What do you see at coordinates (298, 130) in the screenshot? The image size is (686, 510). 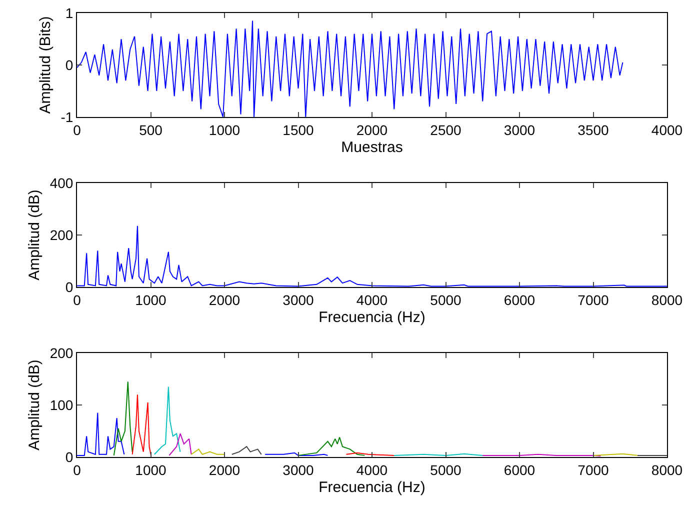 I see `x-tick-label: 1500` at bounding box center [298, 130].